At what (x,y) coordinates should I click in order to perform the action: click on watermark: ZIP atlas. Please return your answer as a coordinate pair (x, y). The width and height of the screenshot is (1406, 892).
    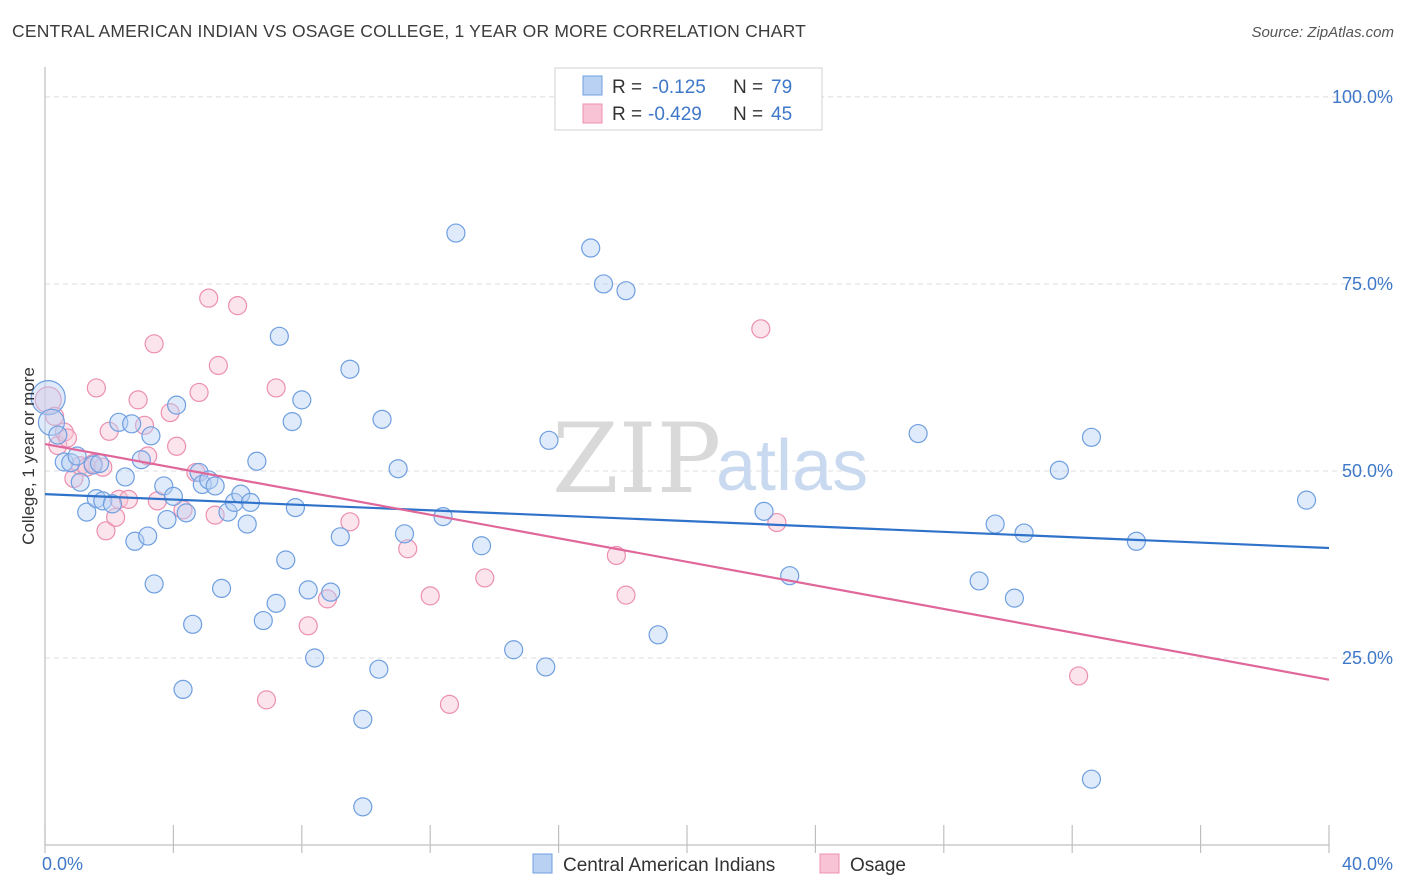
    Looking at the image, I should click on (710, 459).